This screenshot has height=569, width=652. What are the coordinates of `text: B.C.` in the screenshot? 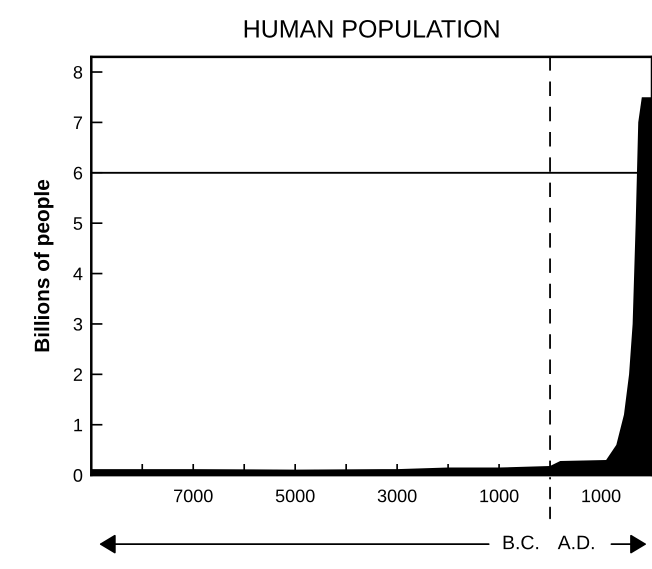 It's located at (521, 543).